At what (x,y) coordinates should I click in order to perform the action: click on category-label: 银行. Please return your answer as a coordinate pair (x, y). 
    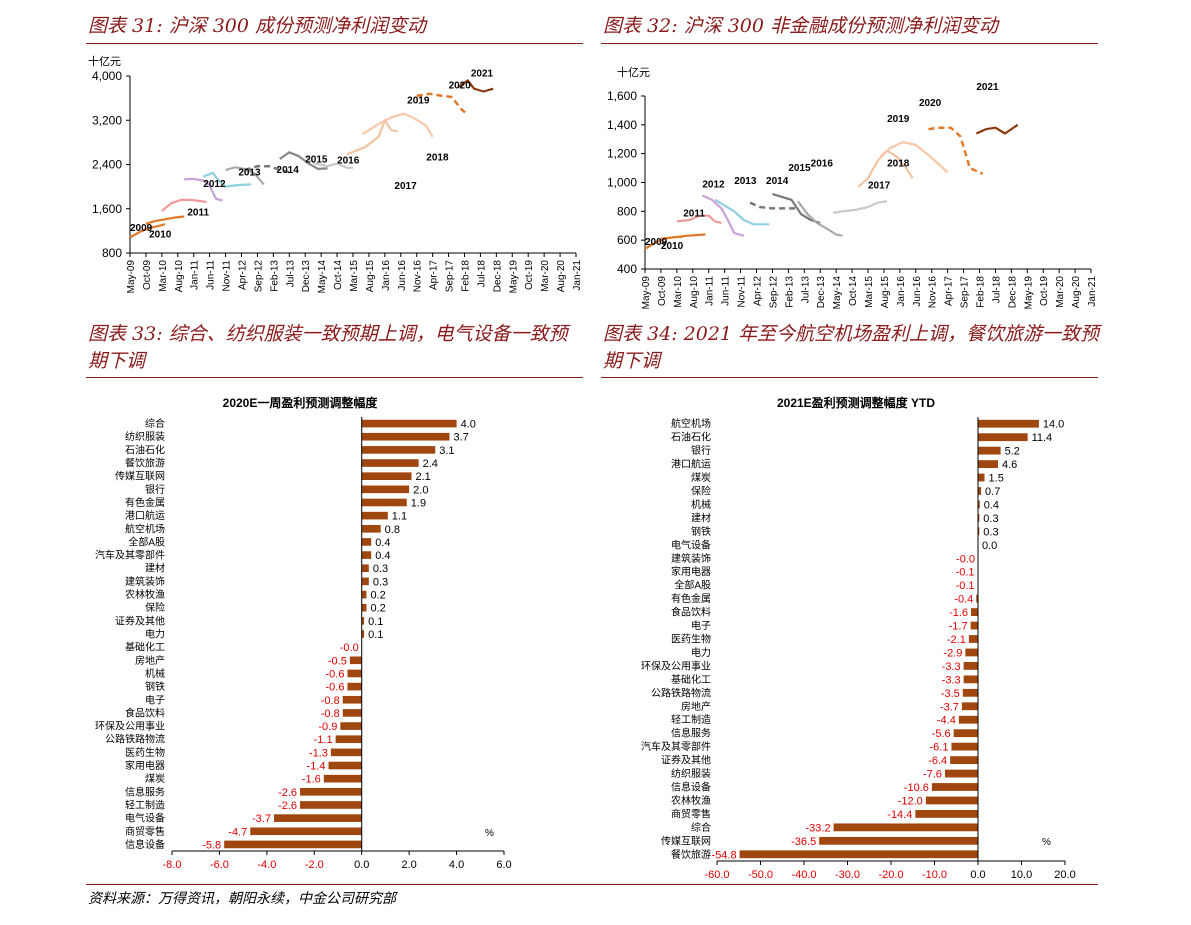
    Looking at the image, I should click on (155, 489).